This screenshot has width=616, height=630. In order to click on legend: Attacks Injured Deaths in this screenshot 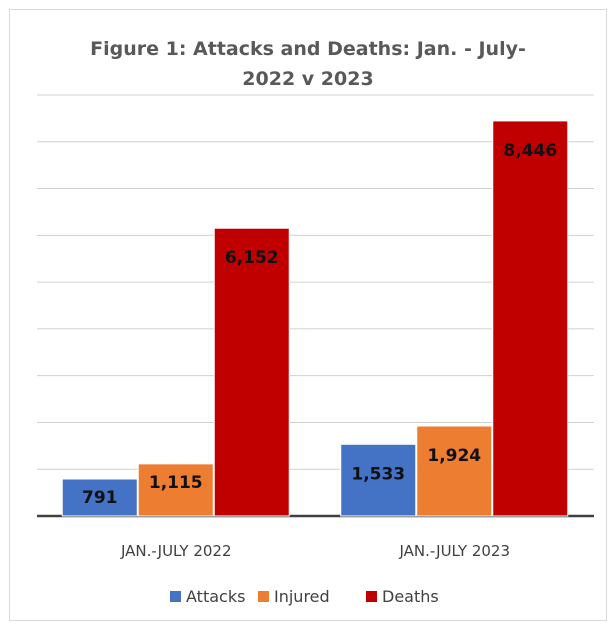, I will do `click(304, 596)`.